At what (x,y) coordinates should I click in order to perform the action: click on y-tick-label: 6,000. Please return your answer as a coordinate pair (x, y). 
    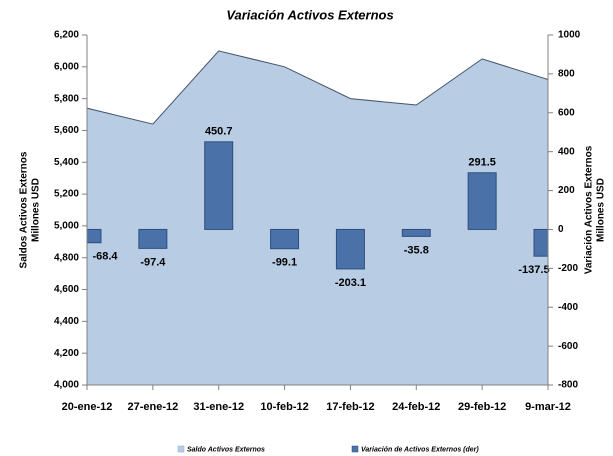
    Looking at the image, I should click on (66, 66).